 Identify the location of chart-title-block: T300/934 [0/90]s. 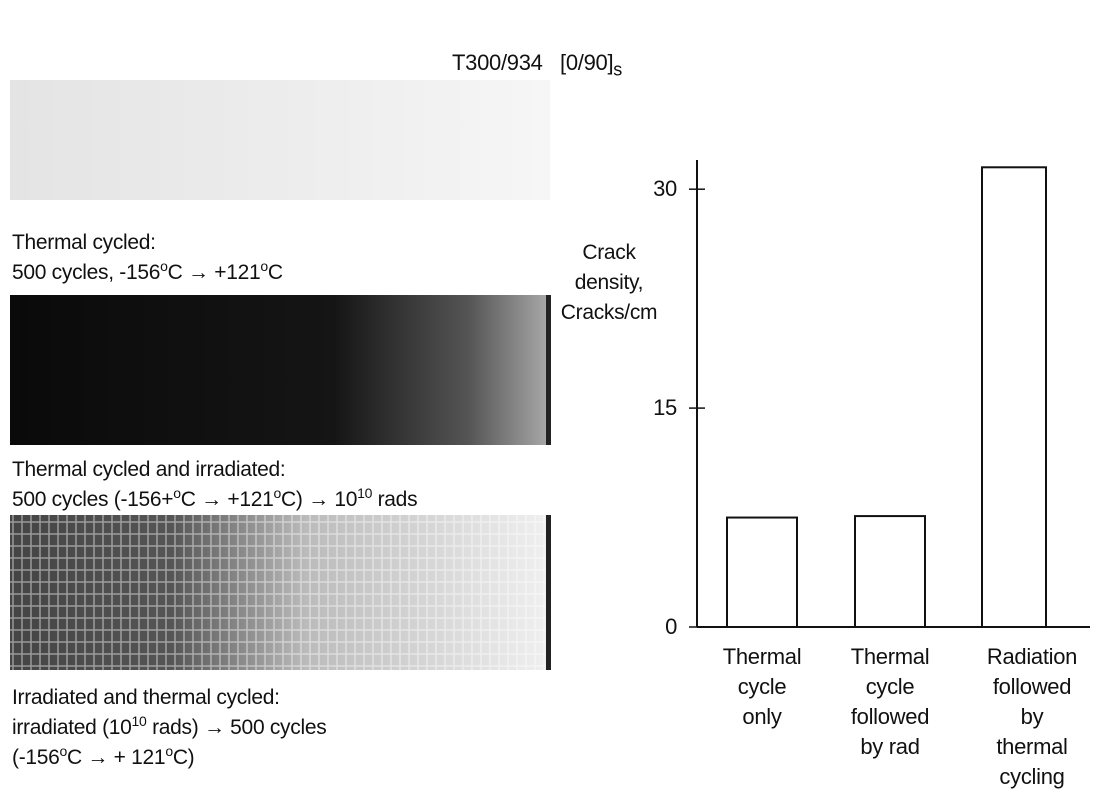
(537, 51).